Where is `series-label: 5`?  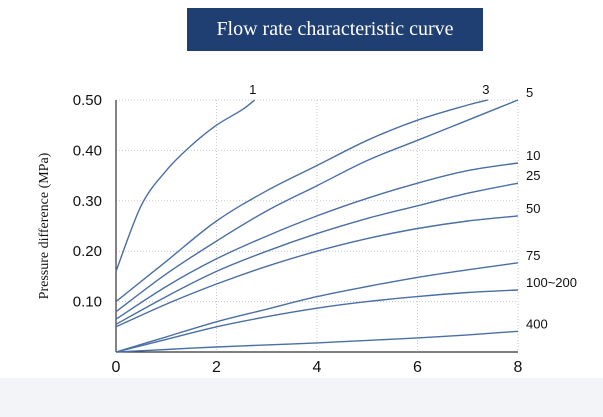 series-label: 5 is located at coordinates (529, 92).